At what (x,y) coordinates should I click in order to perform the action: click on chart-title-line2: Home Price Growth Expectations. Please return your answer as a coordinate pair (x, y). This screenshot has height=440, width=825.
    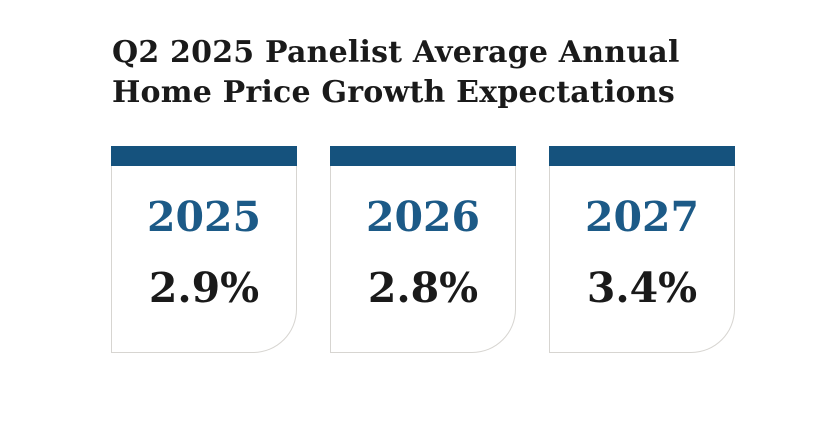
    Looking at the image, I should click on (393, 92).